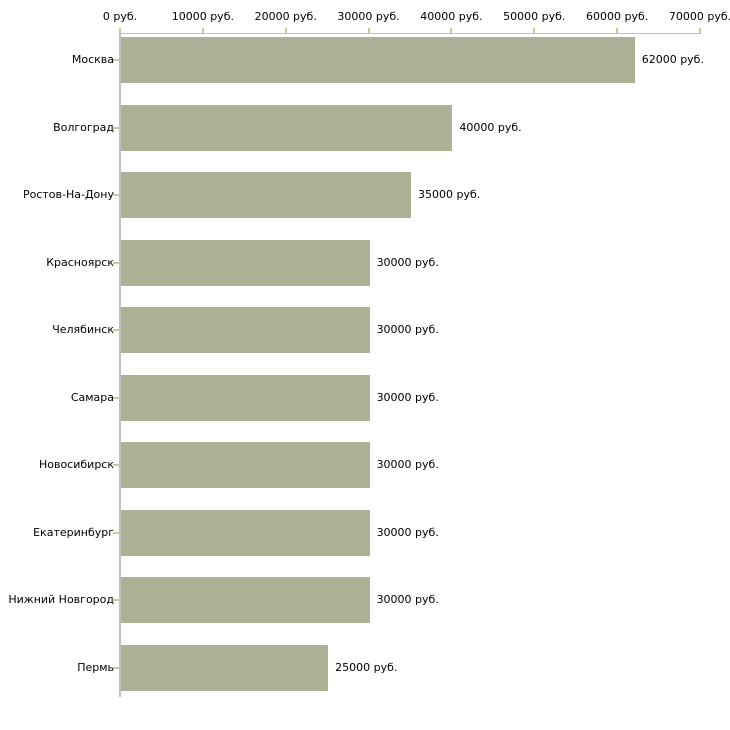 The height and width of the screenshot is (730, 730). Describe the element at coordinates (490, 127) in the screenshot. I see `value-label: 40000 руб.` at that location.